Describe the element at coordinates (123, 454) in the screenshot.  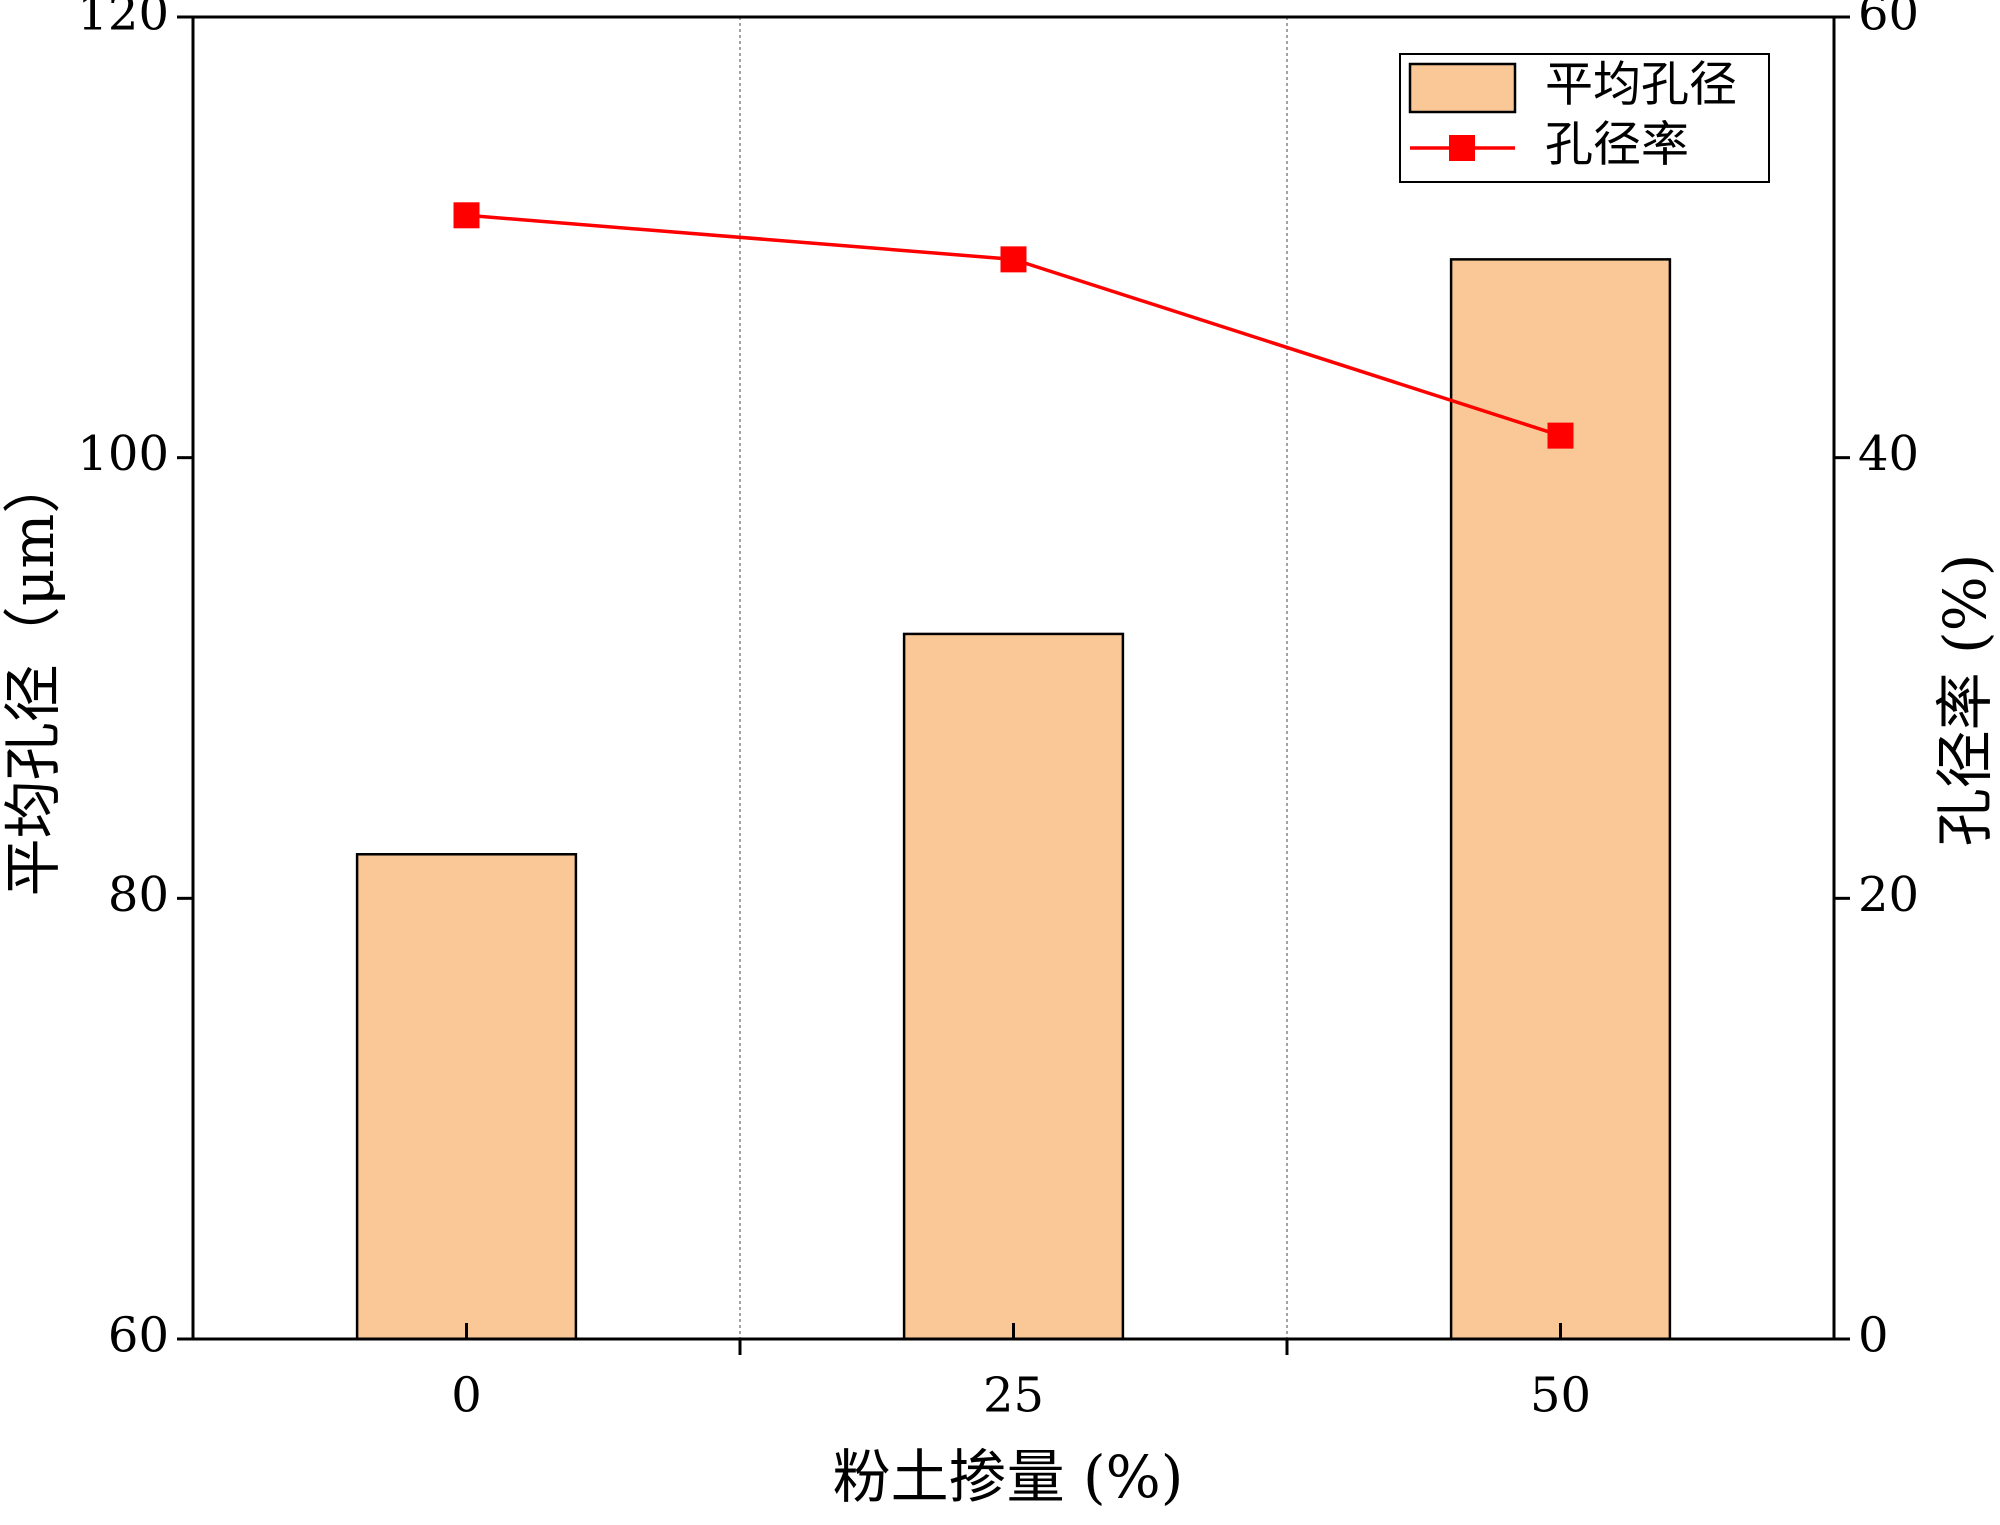
I see `y-tick-label: 100` at that location.